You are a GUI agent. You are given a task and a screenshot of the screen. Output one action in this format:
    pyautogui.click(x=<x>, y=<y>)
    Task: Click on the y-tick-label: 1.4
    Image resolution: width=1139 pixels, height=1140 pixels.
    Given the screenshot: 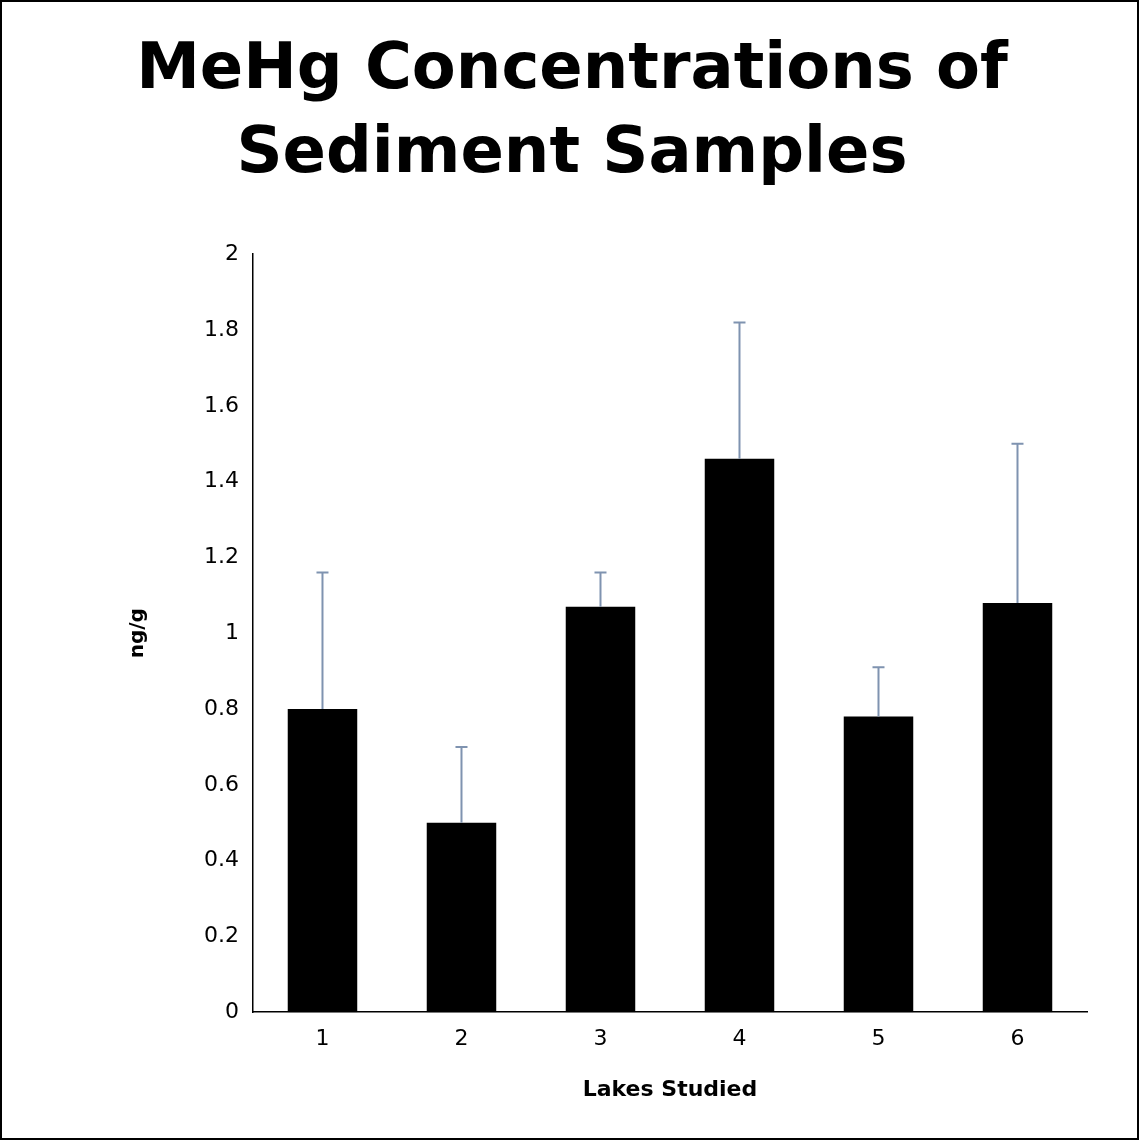 What is the action you would take?
    pyautogui.click(x=221, y=480)
    